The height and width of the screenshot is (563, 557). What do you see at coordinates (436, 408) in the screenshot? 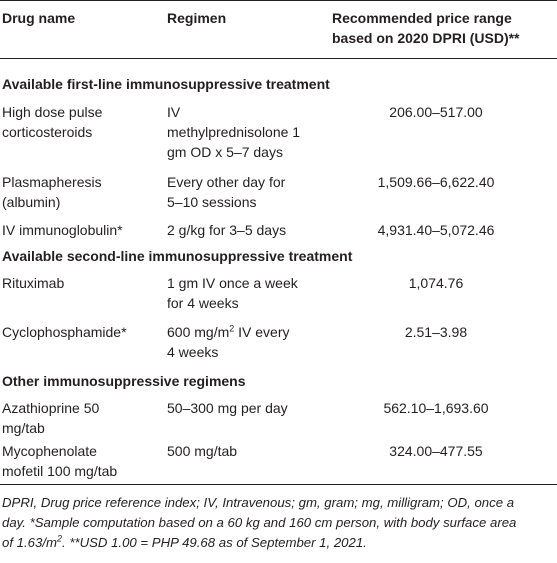
I see `price-range: 562.10–1,693.60` at bounding box center [436, 408].